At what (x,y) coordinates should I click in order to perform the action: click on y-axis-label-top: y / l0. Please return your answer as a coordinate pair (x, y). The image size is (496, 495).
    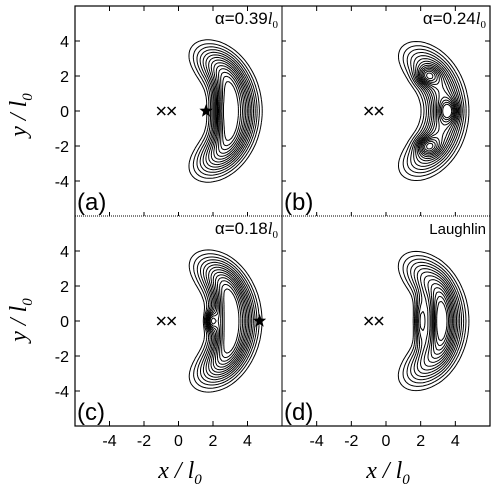
    Looking at the image, I should click on (21, 116).